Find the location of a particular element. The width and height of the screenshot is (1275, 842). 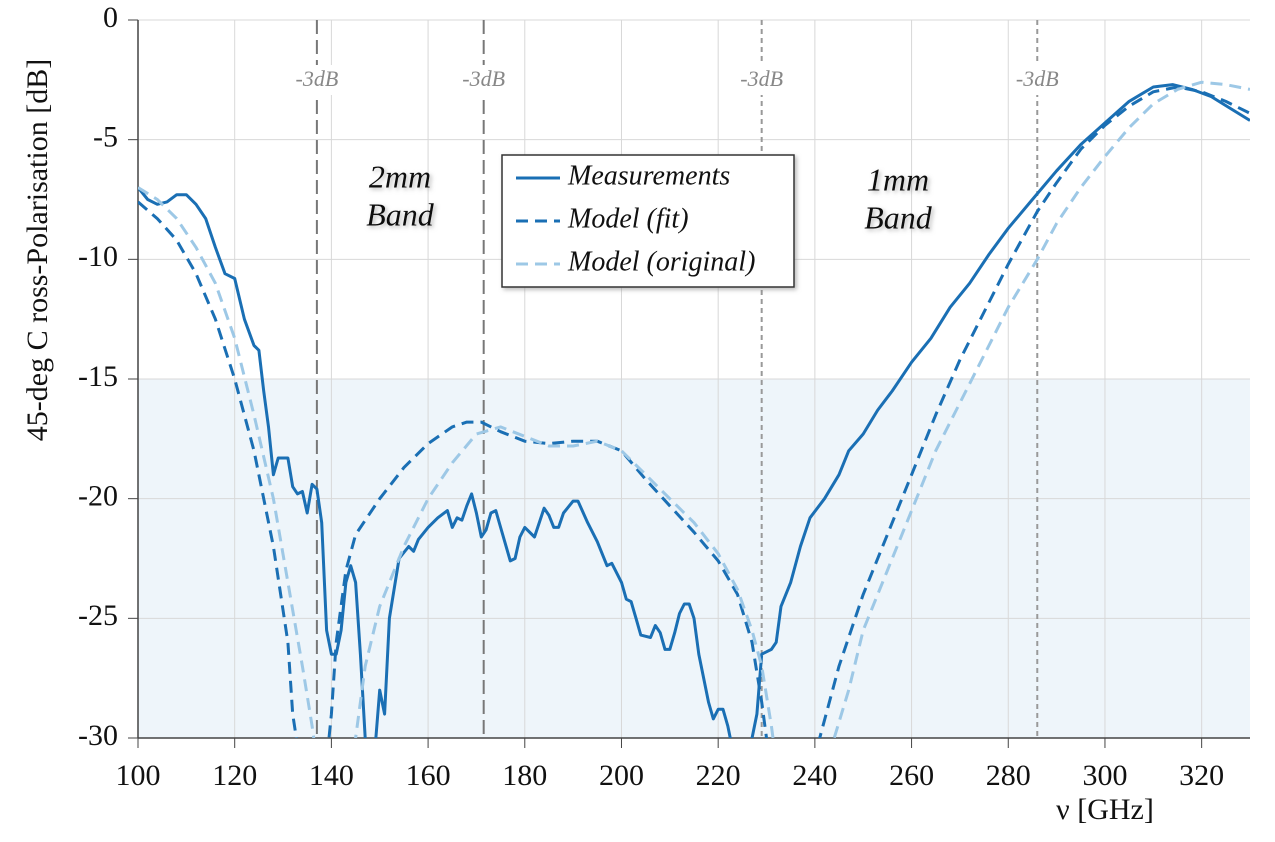

x-tick-label: 300 is located at coordinates (1104, 775).